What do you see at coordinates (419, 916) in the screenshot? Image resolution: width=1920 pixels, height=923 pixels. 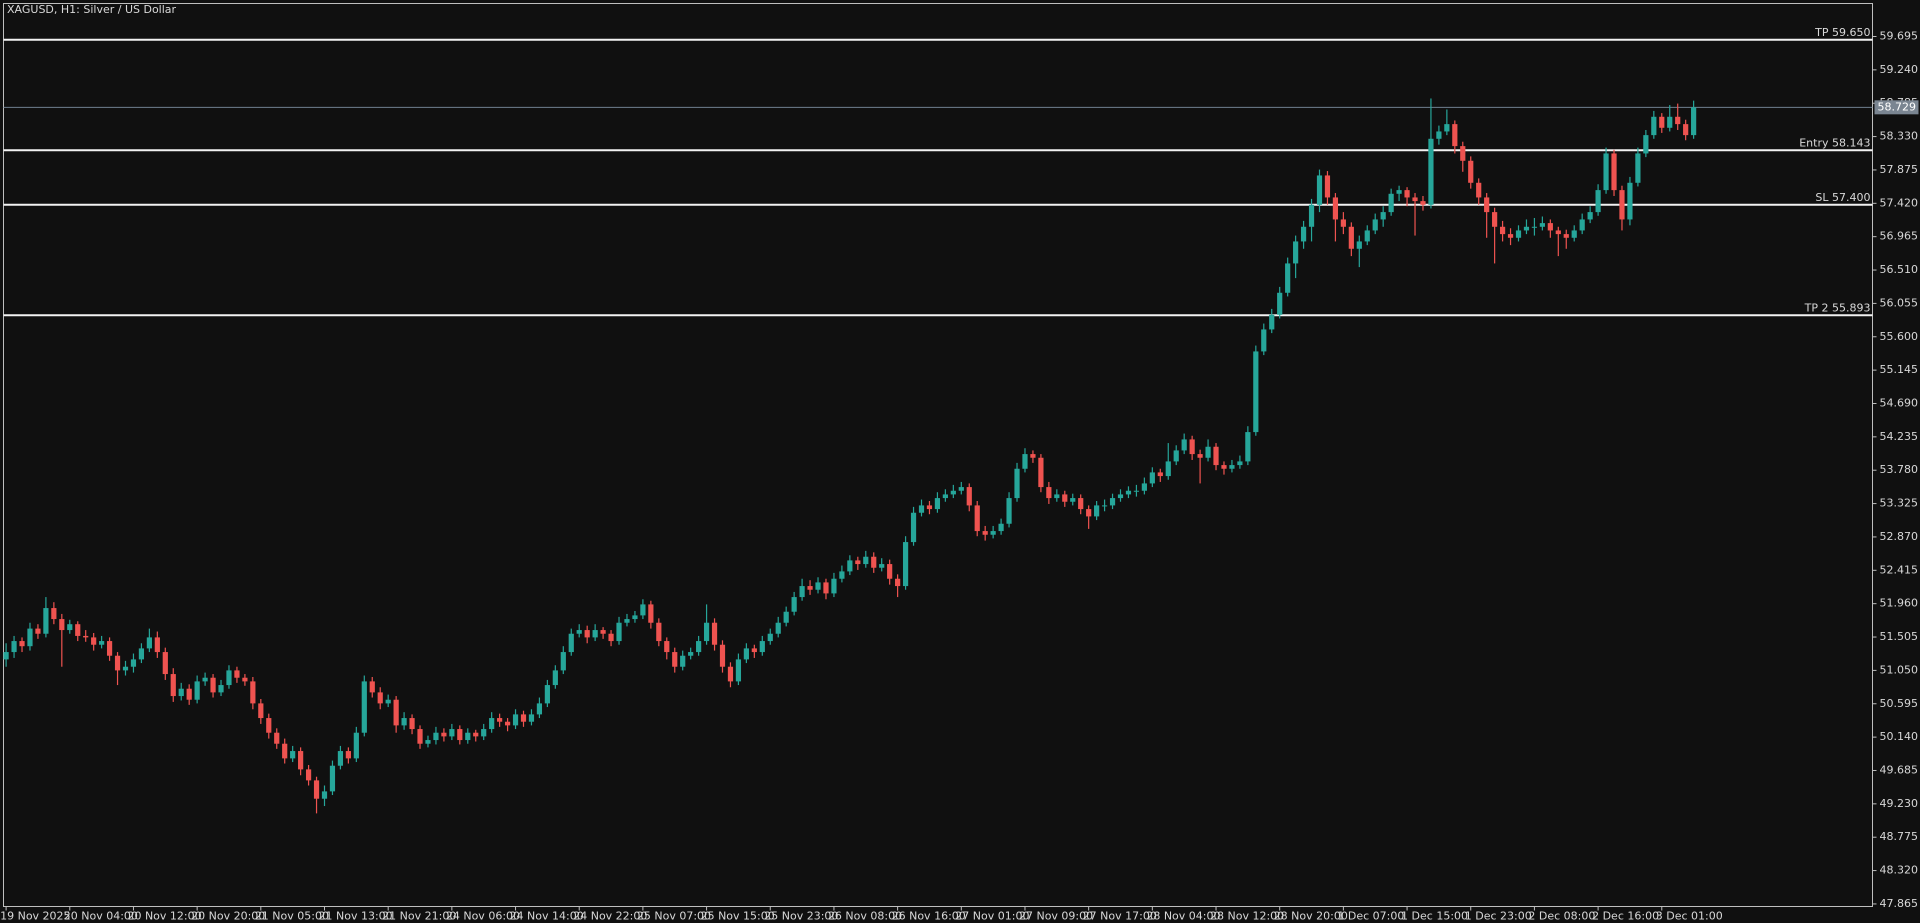 I see `x-tick-label: 21 Nov 21:00` at bounding box center [419, 916].